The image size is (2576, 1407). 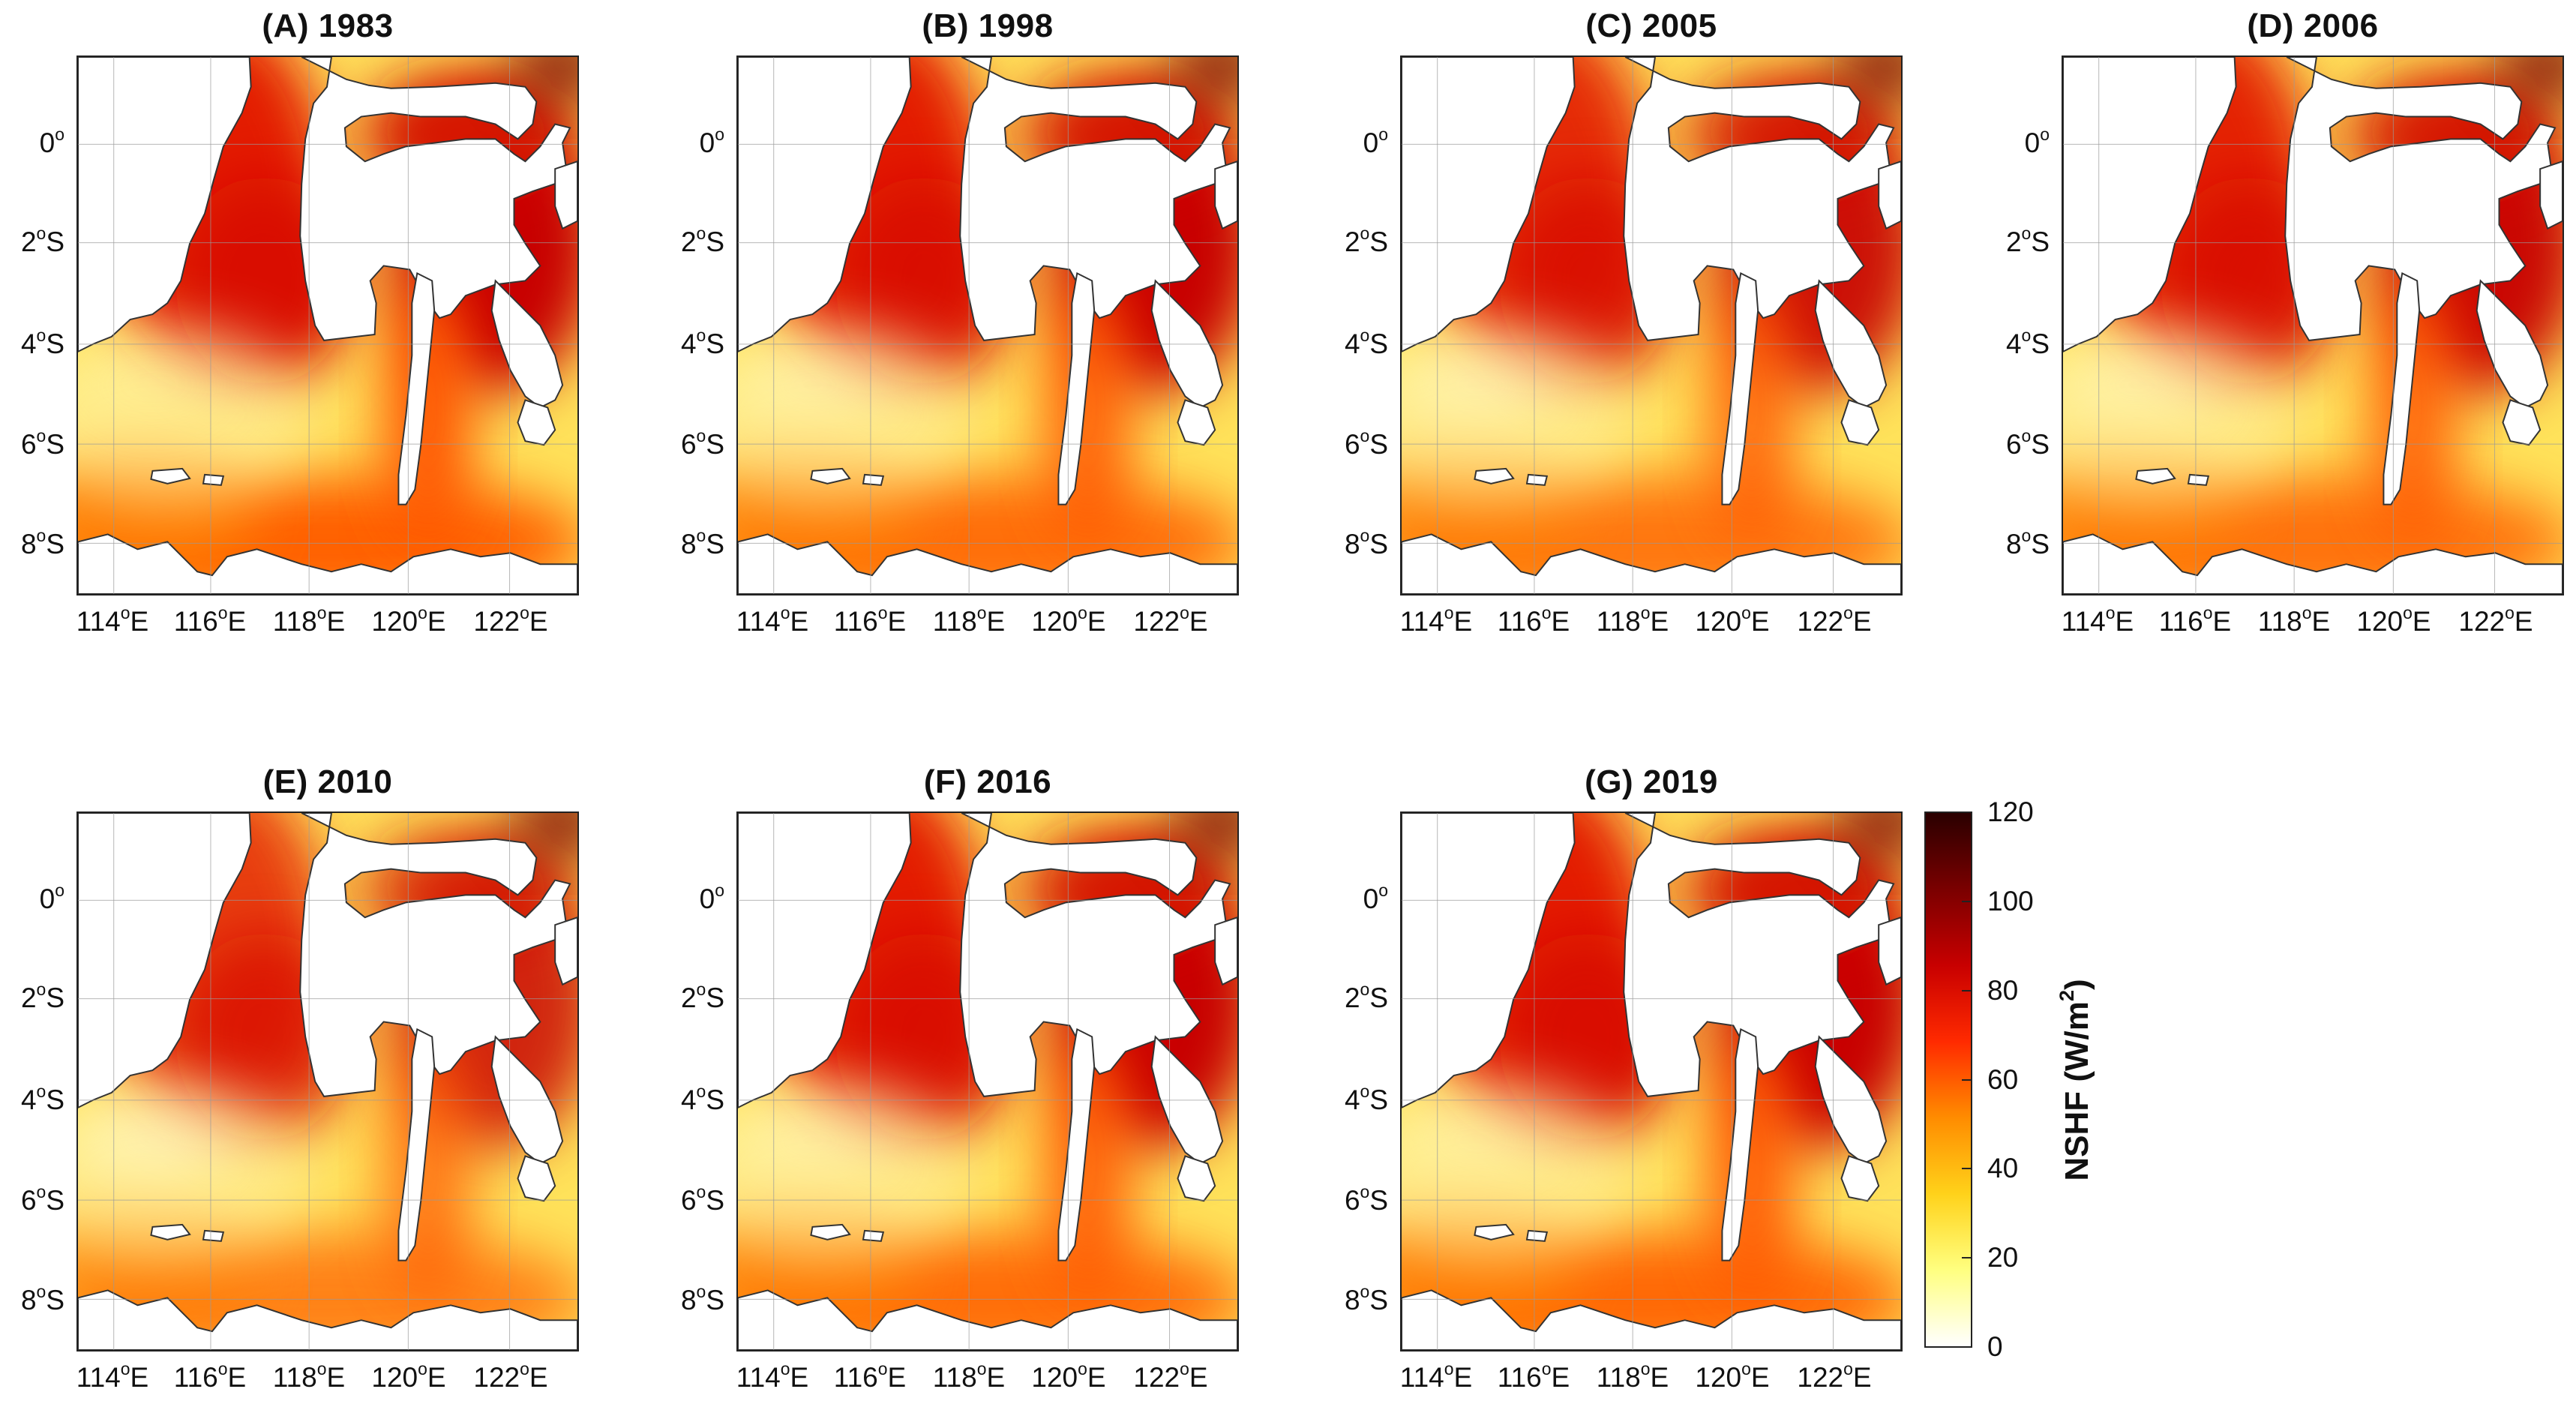 I want to click on map-frame, so click(x=1652, y=1082).